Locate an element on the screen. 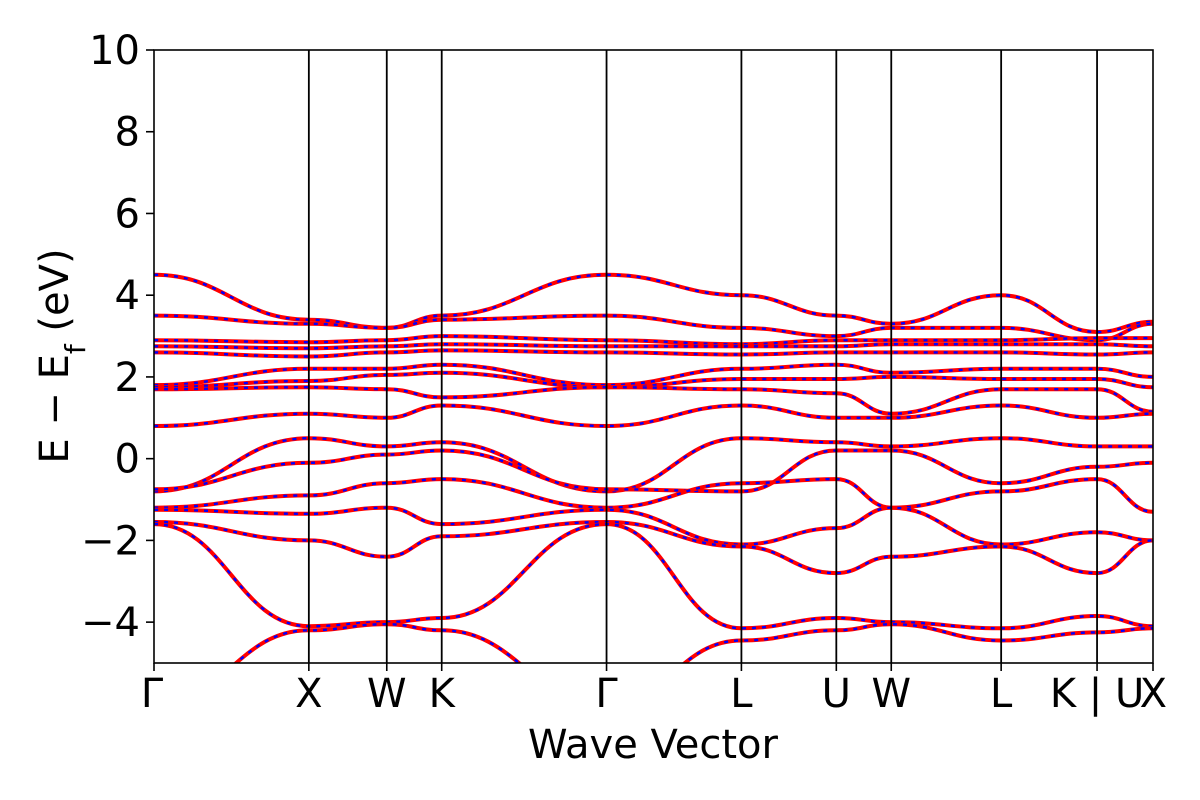  y-tick-label: −2 is located at coordinates (110, 541).